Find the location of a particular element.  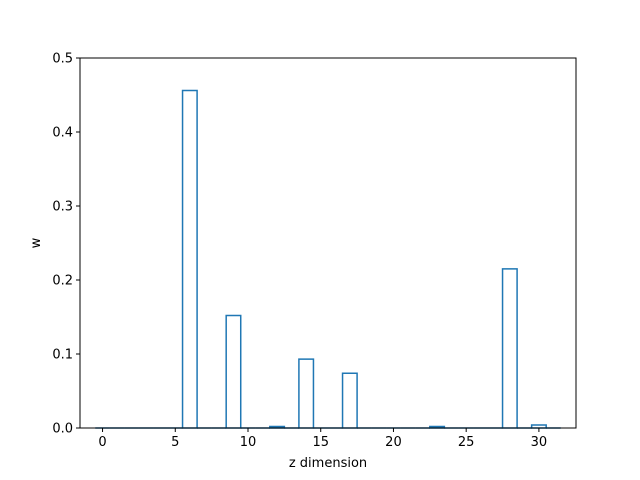

x-tick-label: 0 is located at coordinates (102, 442).